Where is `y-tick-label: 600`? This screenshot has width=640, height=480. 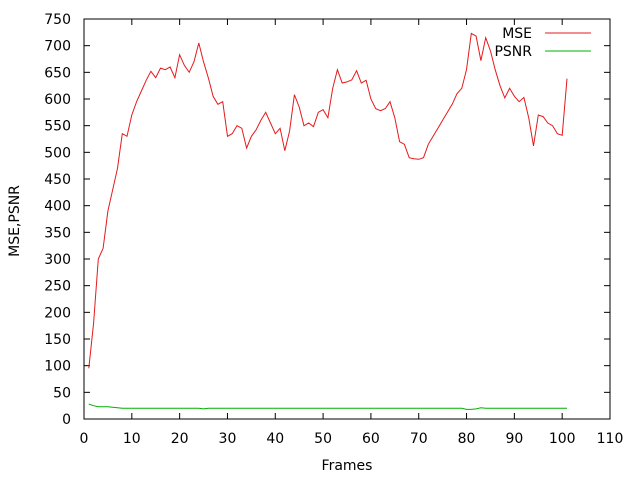
y-tick-label: 600 is located at coordinates (57, 100).